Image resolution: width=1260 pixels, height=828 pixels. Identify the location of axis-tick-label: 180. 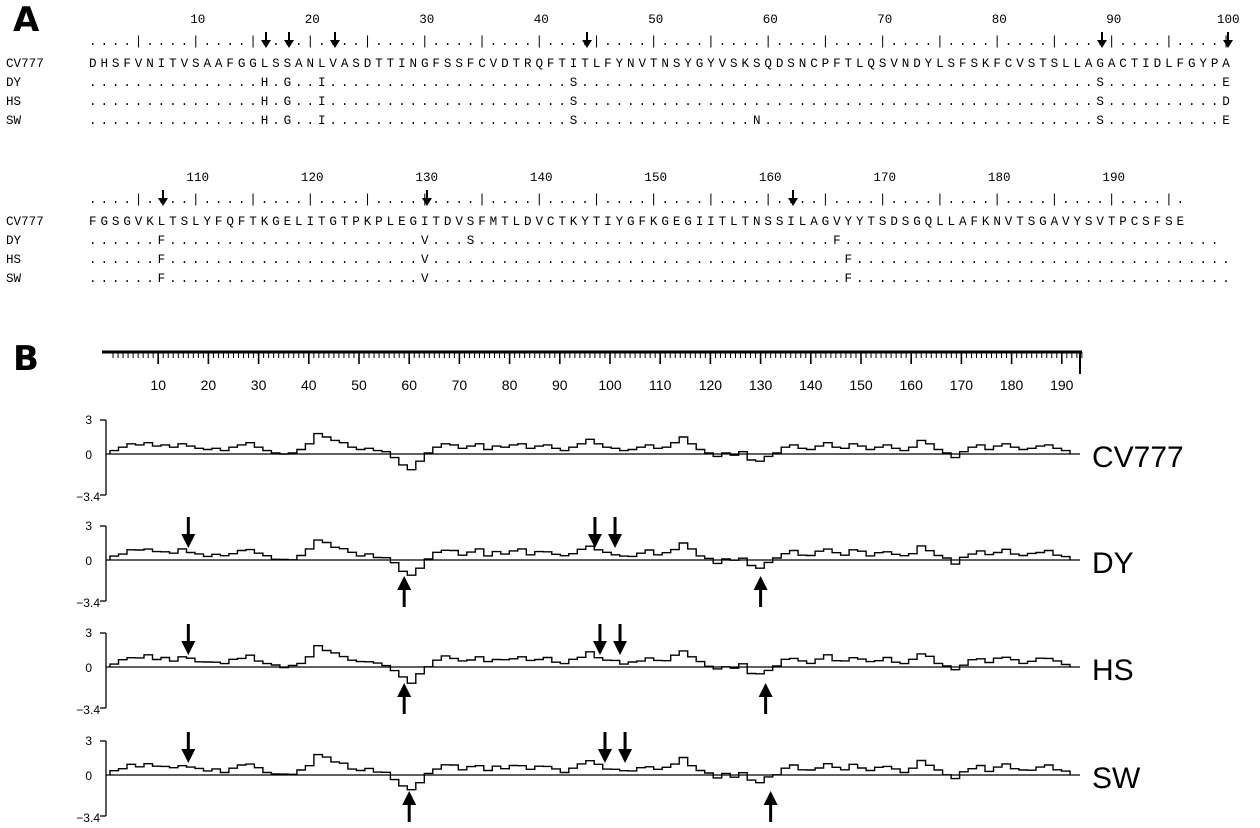
(1012, 385).